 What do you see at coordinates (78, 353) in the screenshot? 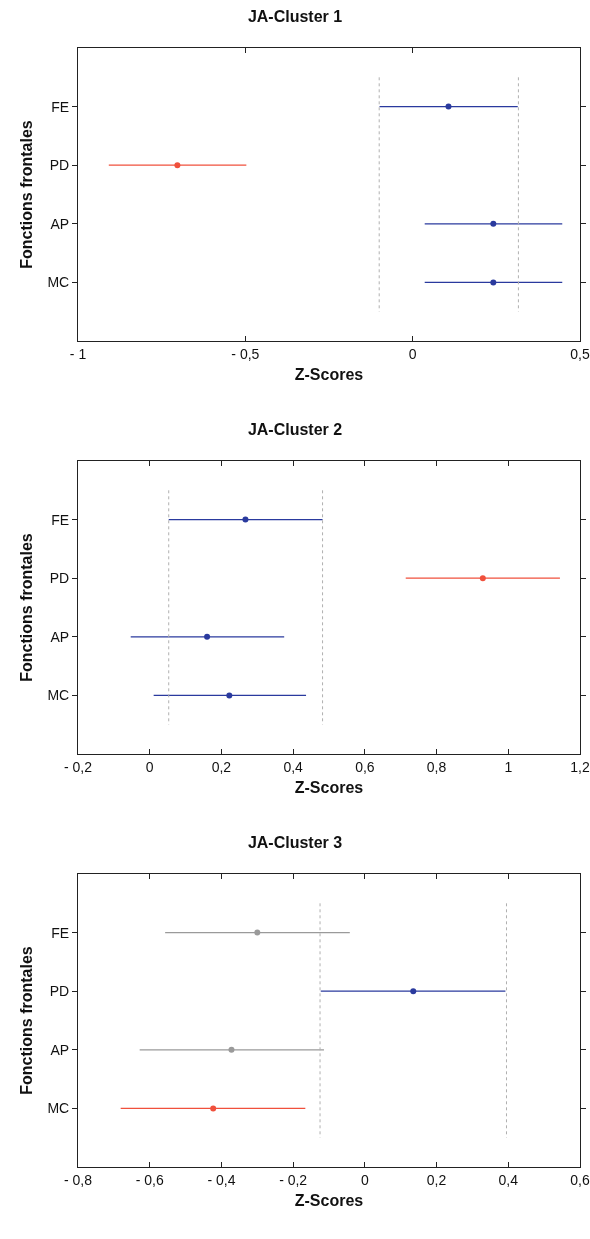
I see `x-tick-label: - 1` at bounding box center [78, 353].